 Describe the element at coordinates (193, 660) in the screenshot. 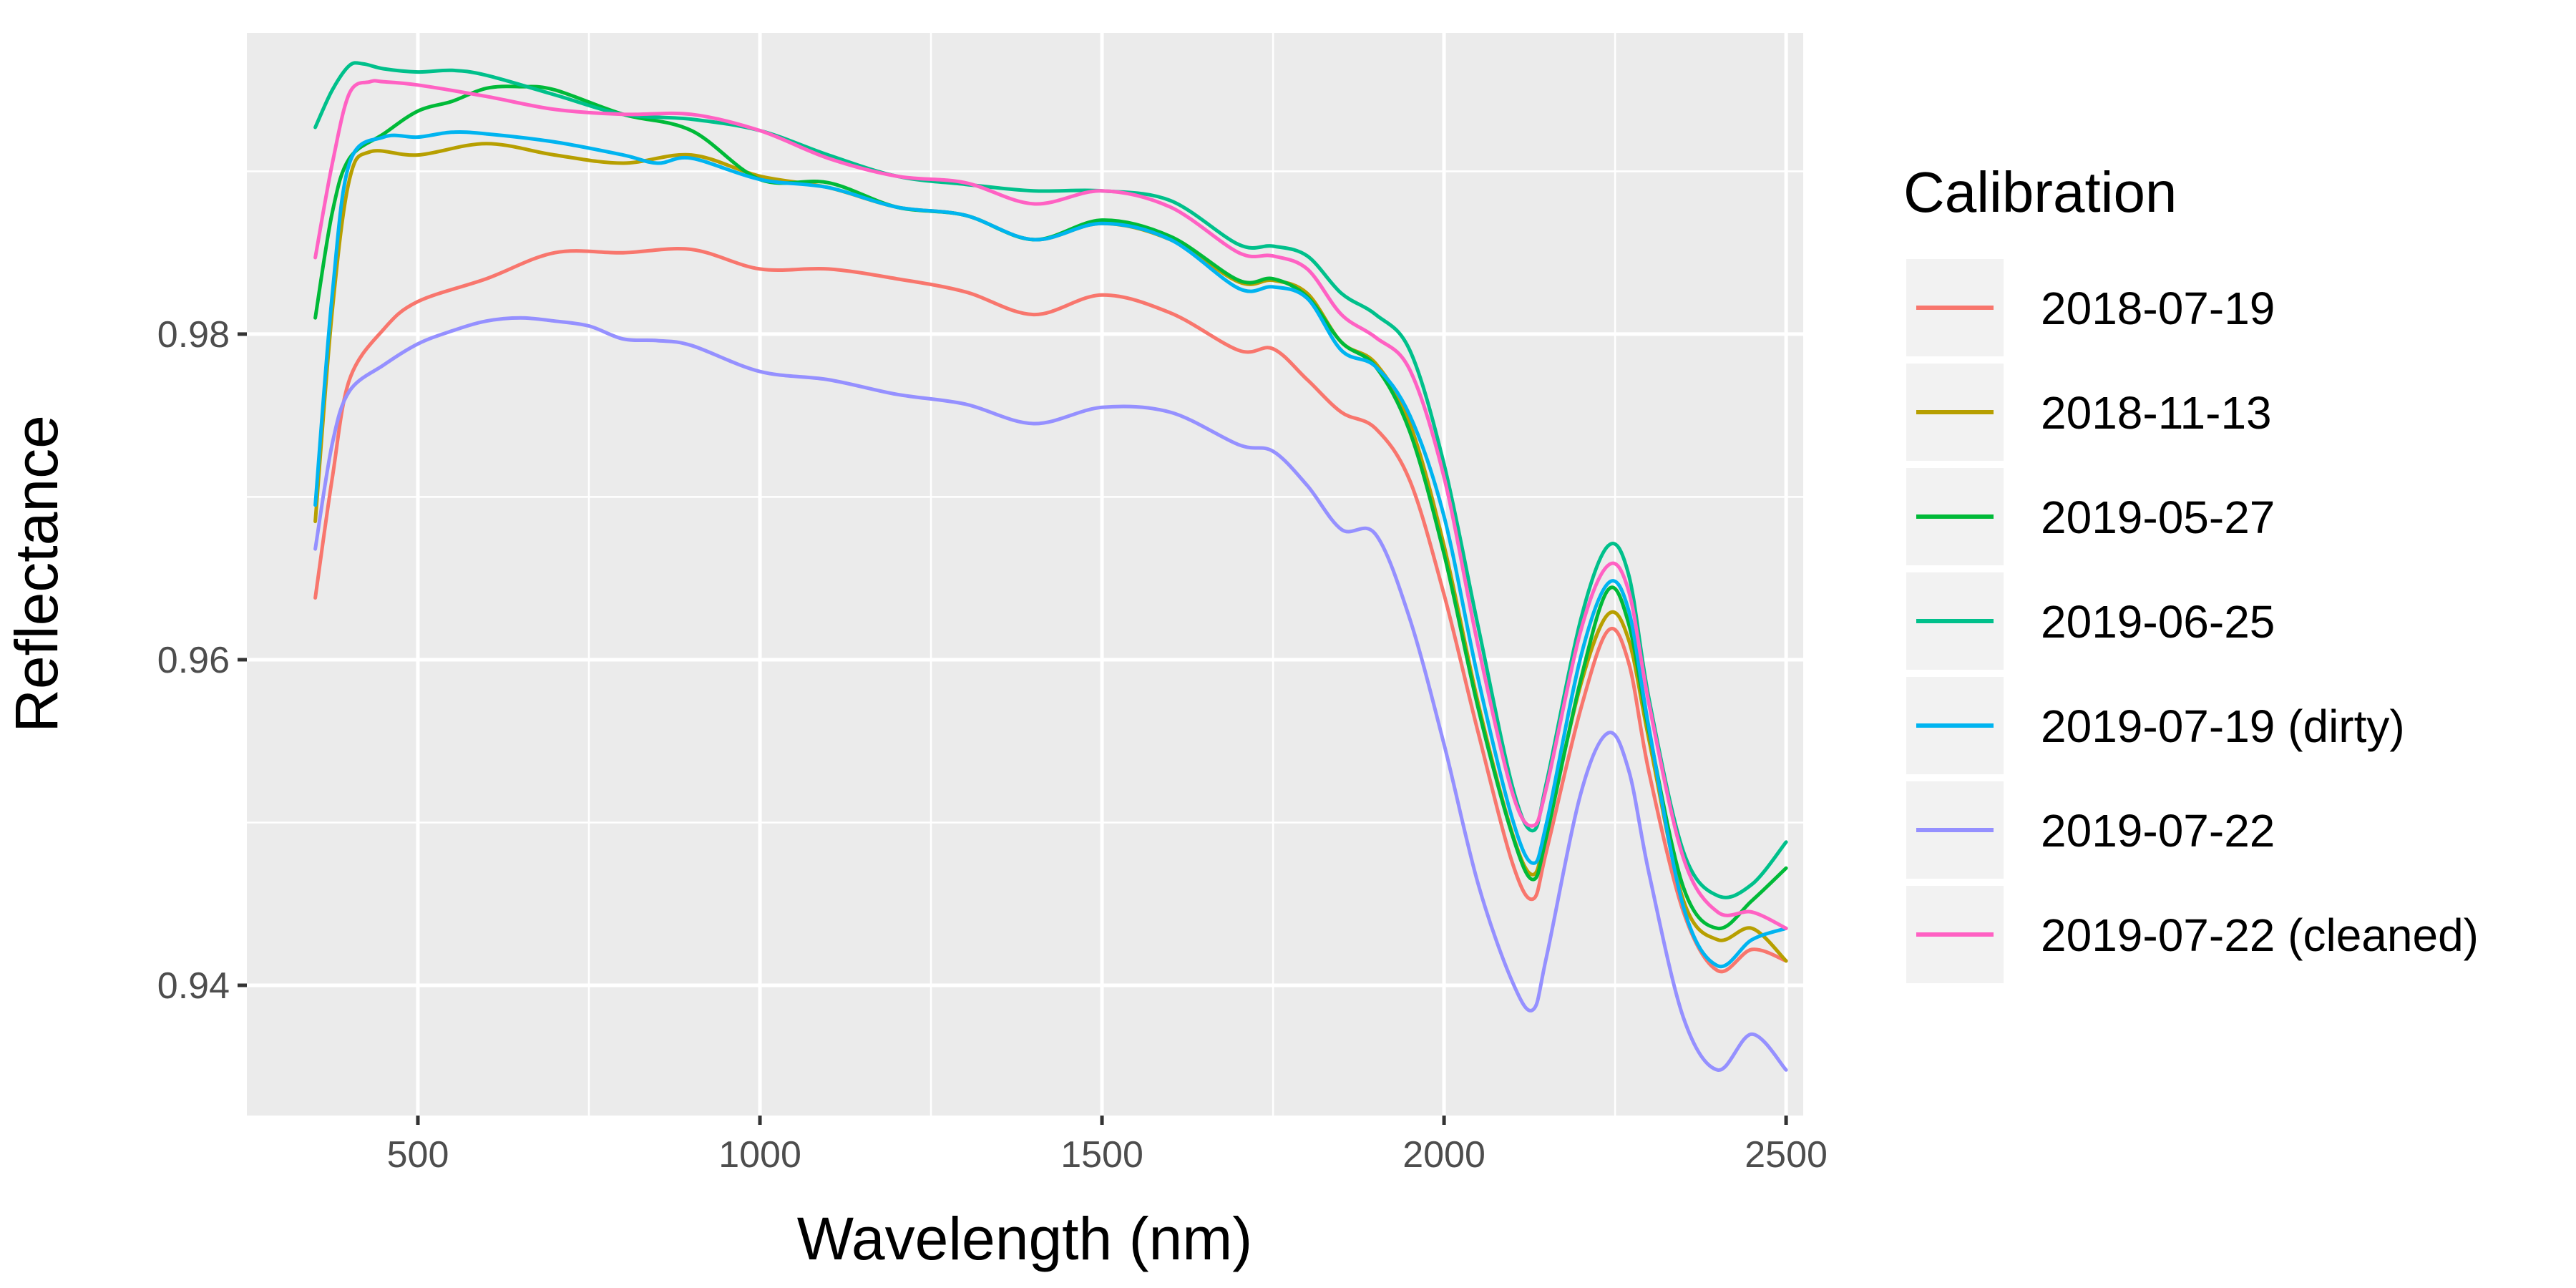

I see `y-tick-label: 0.96` at that location.